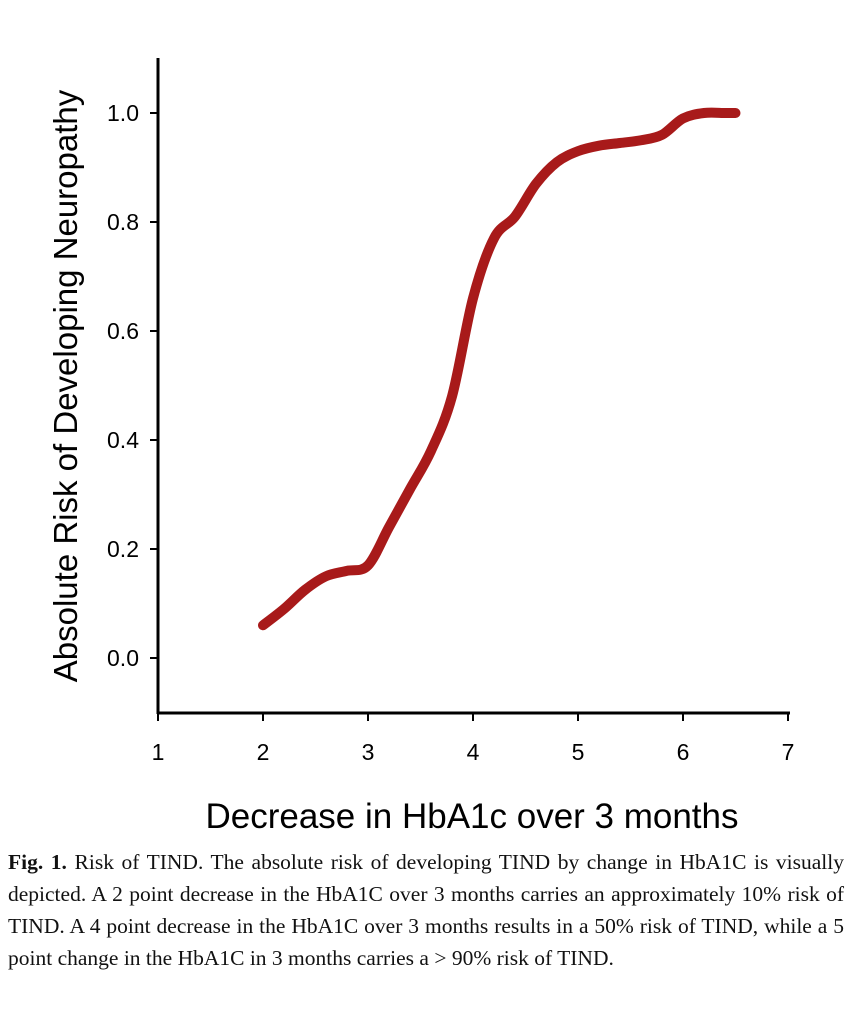 This screenshot has height=1024, width=855. I want to click on x-tick-label: 5, so click(578, 752).